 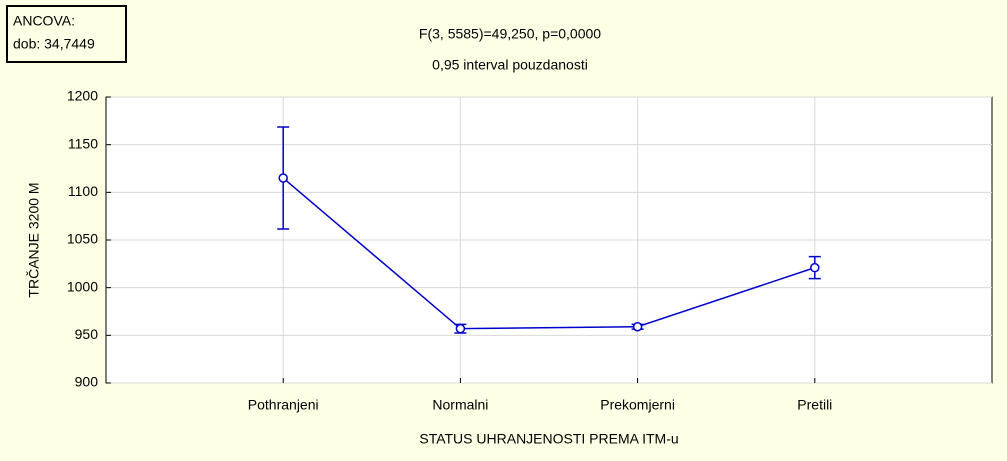 What do you see at coordinates (87, 334) in the screenshot?
I see `y-tick-label: 950` at bounding box center [87, 334].